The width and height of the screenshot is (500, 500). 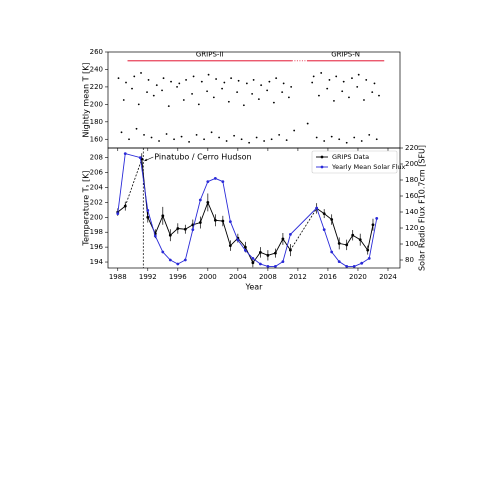 I want to click on x-tick-label: 1988, so click(x=118, y=277).